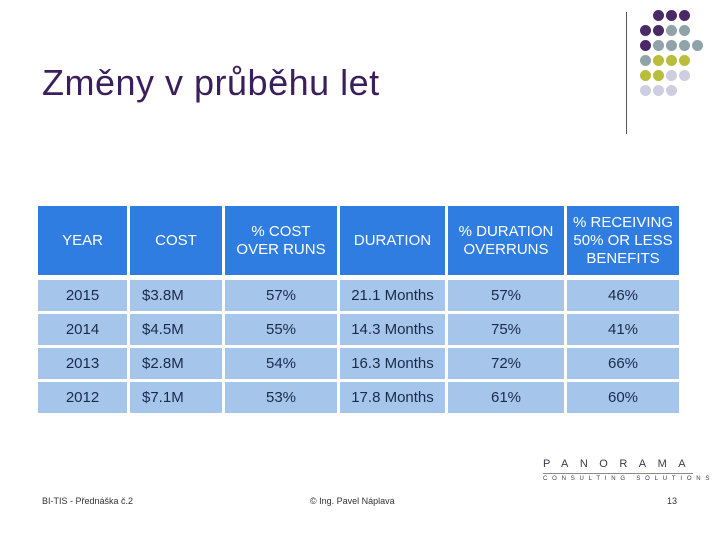 The width and height of the screenshot is (720, 540). What do you see at coordinates (629, 479) in the screenshot?
I see `logo-tagline: CONSULTING SOLUTIONS` at bounding box center [629, 479].